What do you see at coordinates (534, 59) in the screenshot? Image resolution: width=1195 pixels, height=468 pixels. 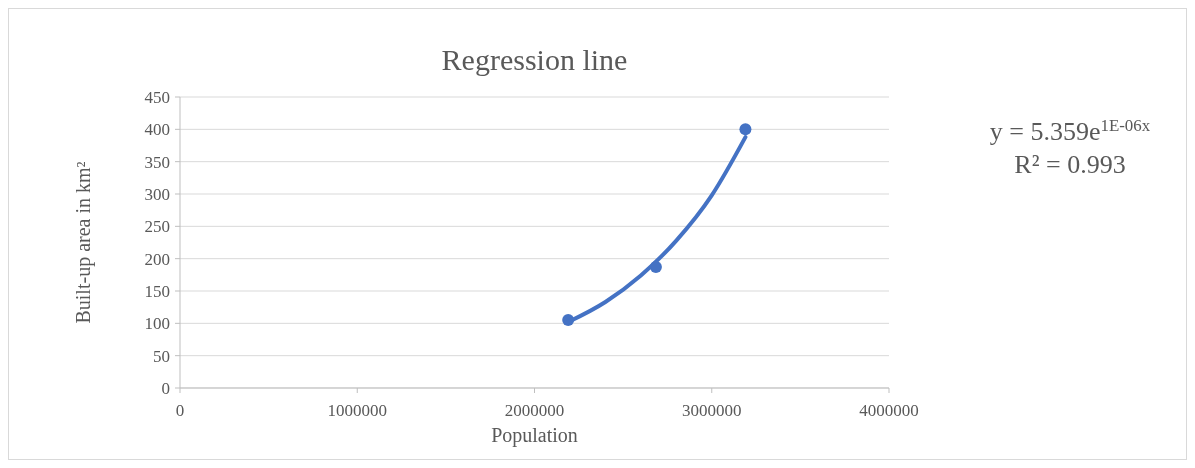 I see `chart-title: Regression line` at bounding box center [534, 59].